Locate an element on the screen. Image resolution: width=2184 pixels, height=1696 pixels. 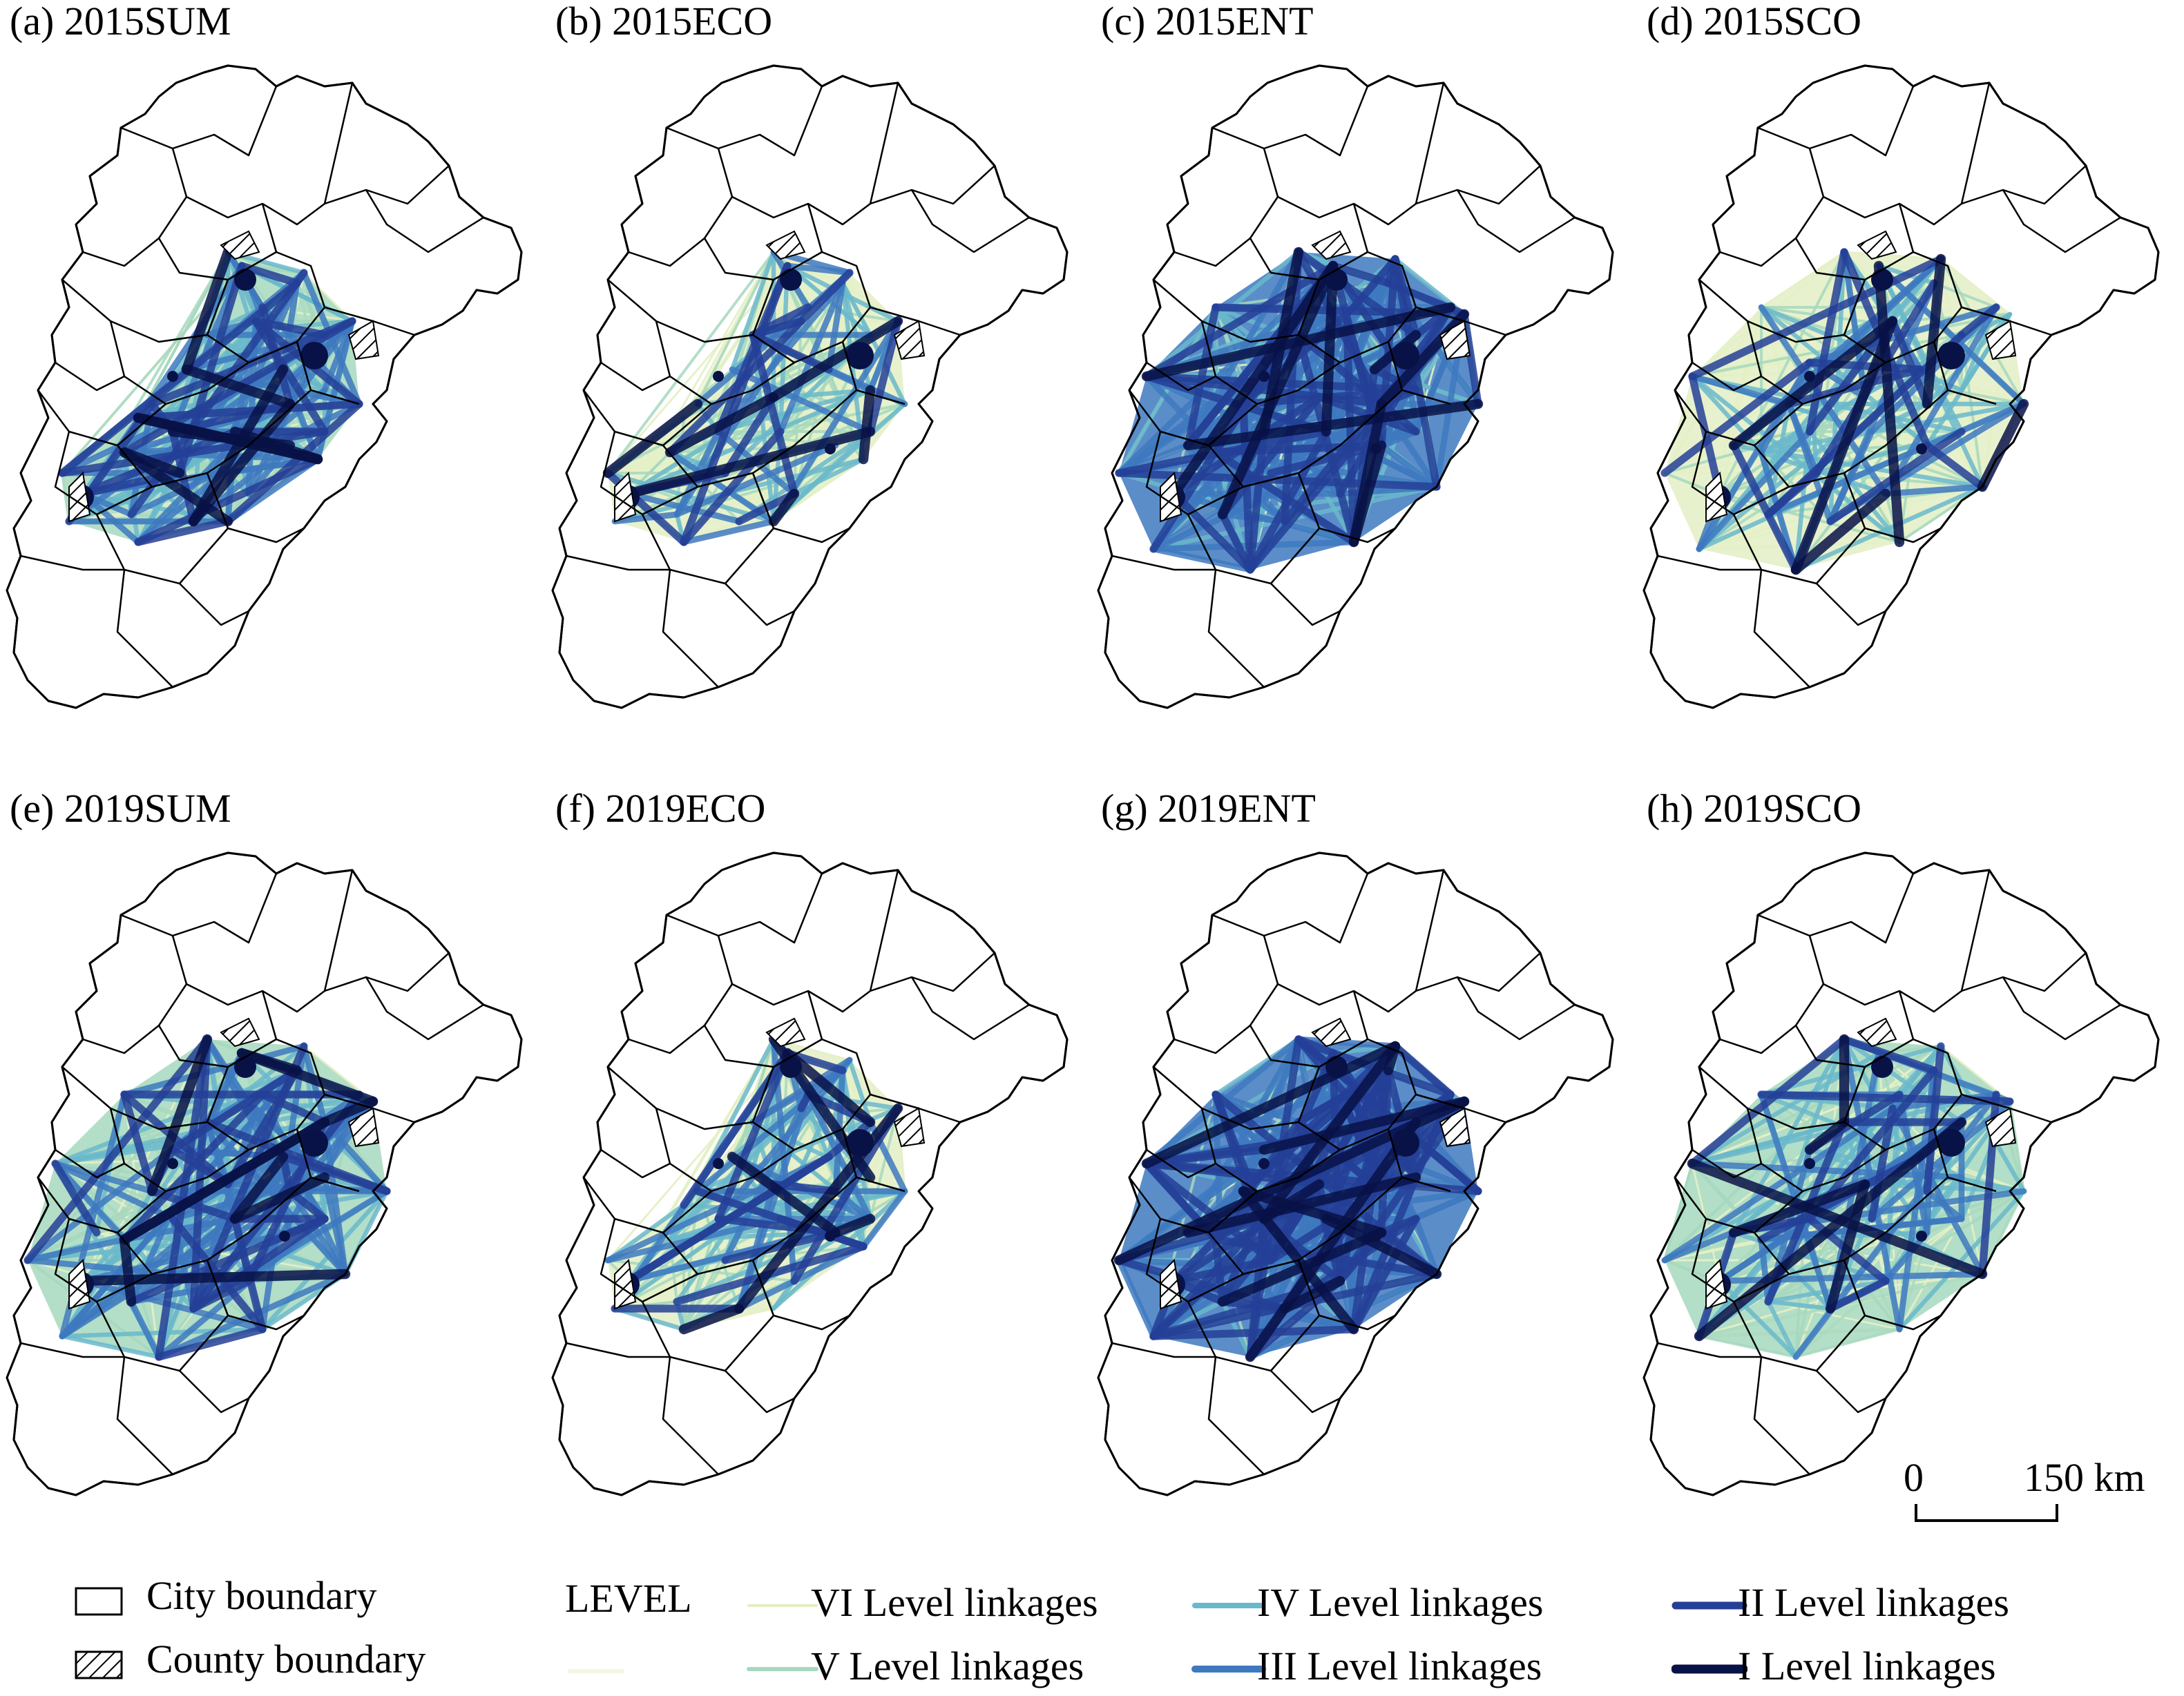
map-panel-a: (a) 2015SUM is located at coordinates (273, 376).